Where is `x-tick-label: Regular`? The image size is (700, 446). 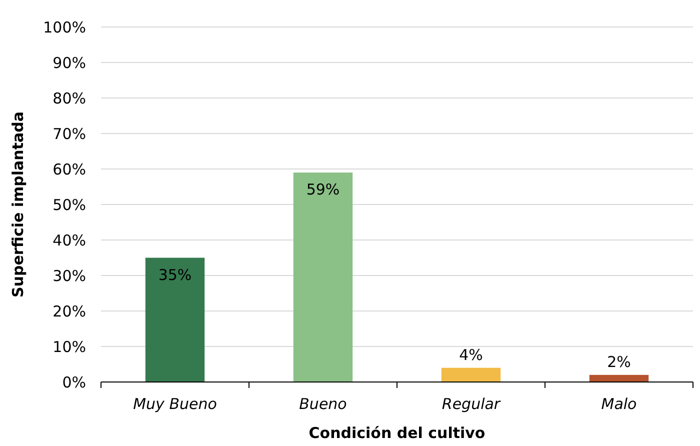 x-tick-label: Regular is located at coordinates (471, 404).